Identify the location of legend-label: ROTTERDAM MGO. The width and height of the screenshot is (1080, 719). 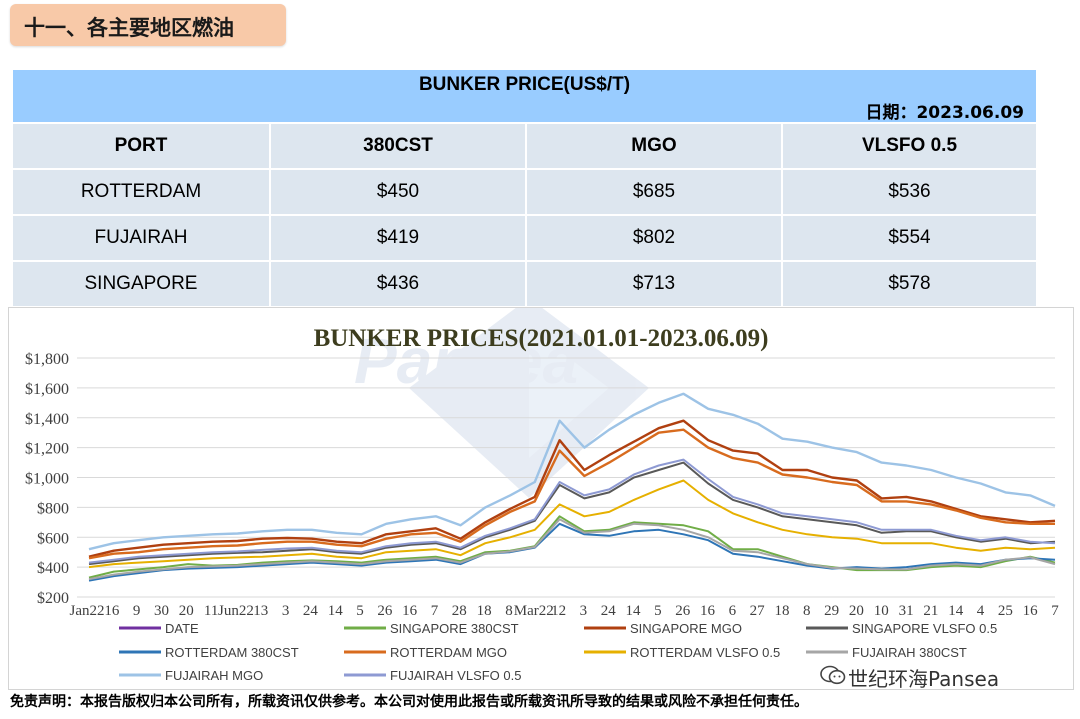
(448, 652).